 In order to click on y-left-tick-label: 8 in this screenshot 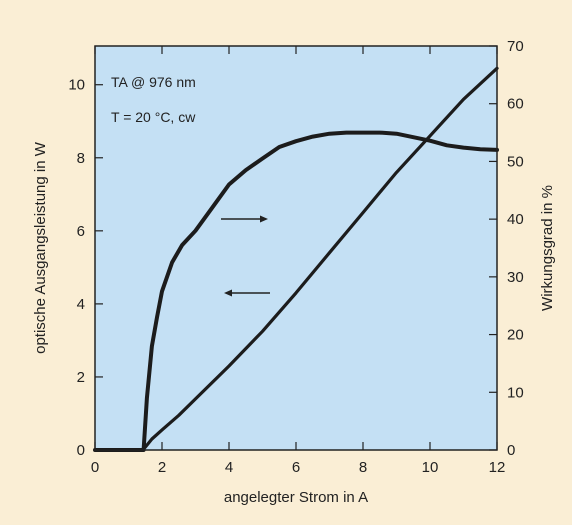, I will do `click(81, 158)`.